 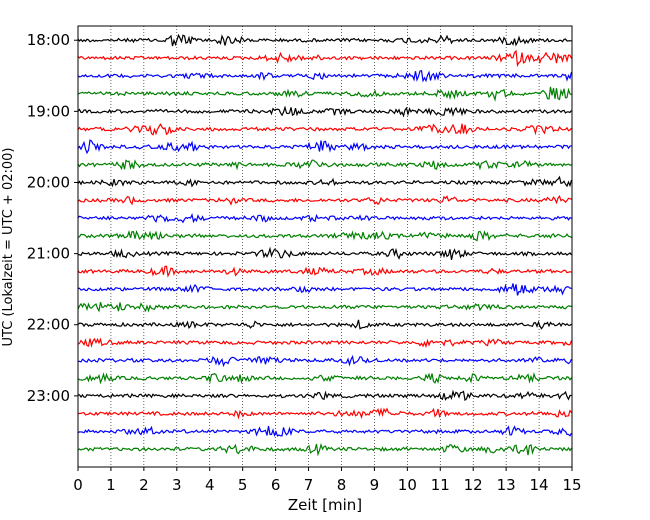 I want to click on x-tick-label: 4, so click(x=210, y=485).